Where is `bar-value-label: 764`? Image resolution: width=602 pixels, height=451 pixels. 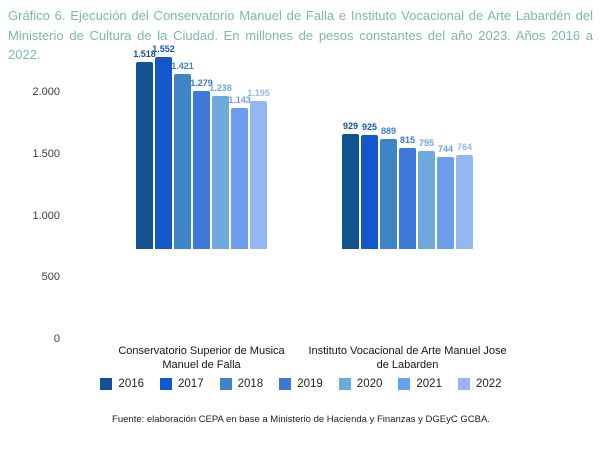
bar-value-label: 764 is located at coordinates (464, 146).